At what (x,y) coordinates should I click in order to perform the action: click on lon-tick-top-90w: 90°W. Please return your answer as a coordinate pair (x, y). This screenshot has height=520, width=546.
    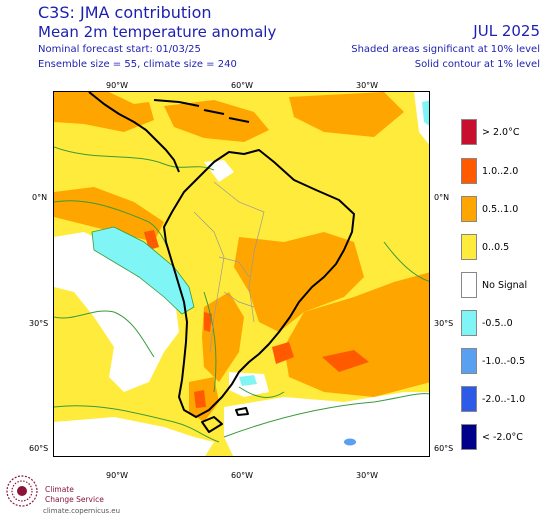
    Looking at the image, I should click on (117, 85).